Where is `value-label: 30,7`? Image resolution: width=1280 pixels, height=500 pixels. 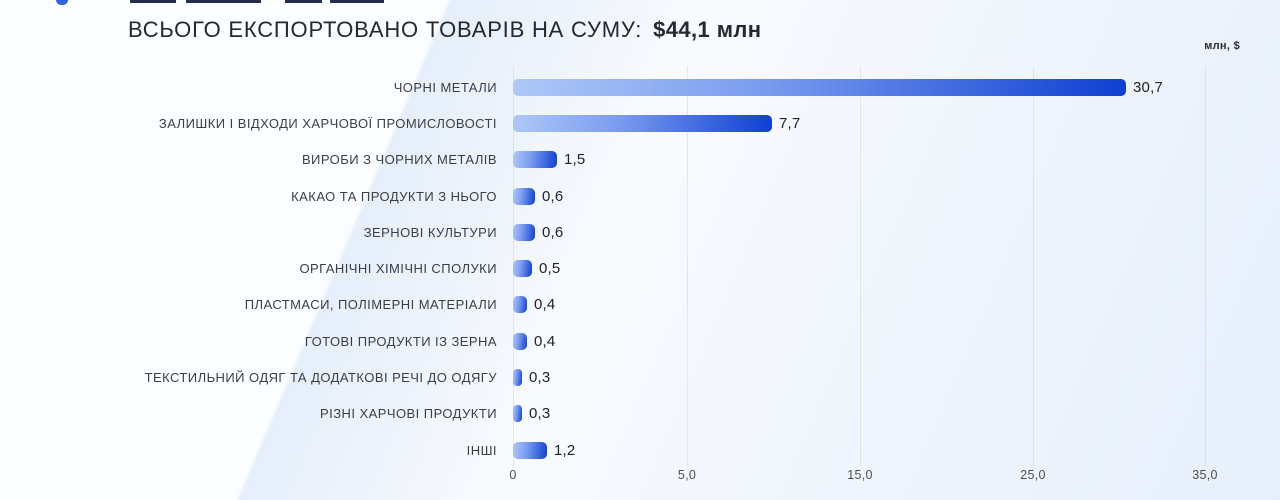 value-label: 30,7 is located at coordinates (1148, 87).